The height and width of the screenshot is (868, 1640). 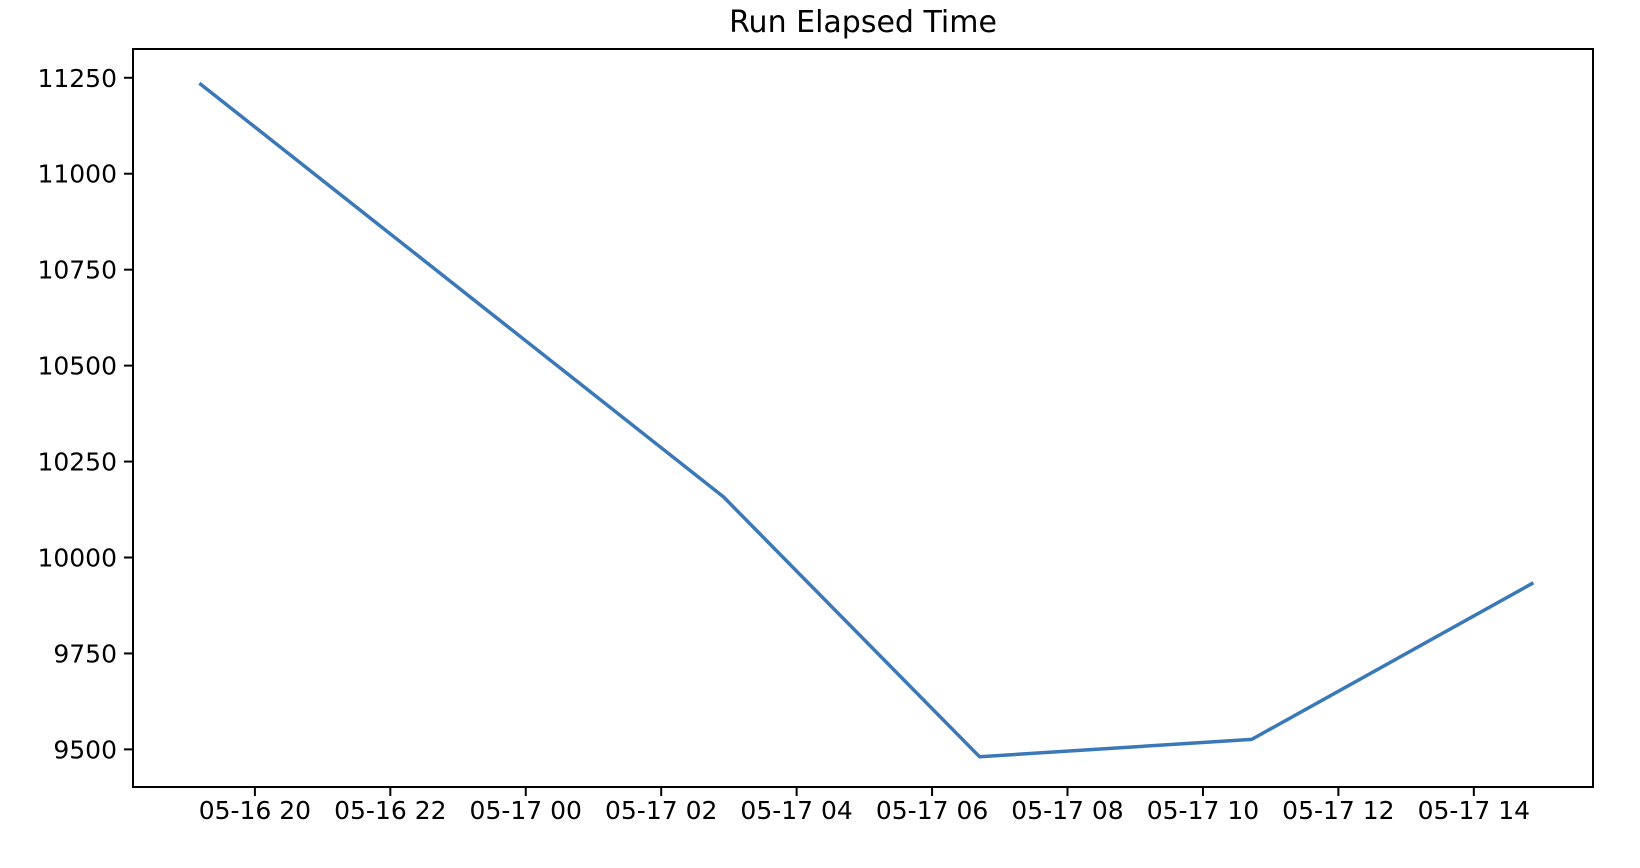 What do you see at coordinates (932, 810) in the screenshot?
I see `x-tick-label: 05-17 06` at bounding box center [932, 810].